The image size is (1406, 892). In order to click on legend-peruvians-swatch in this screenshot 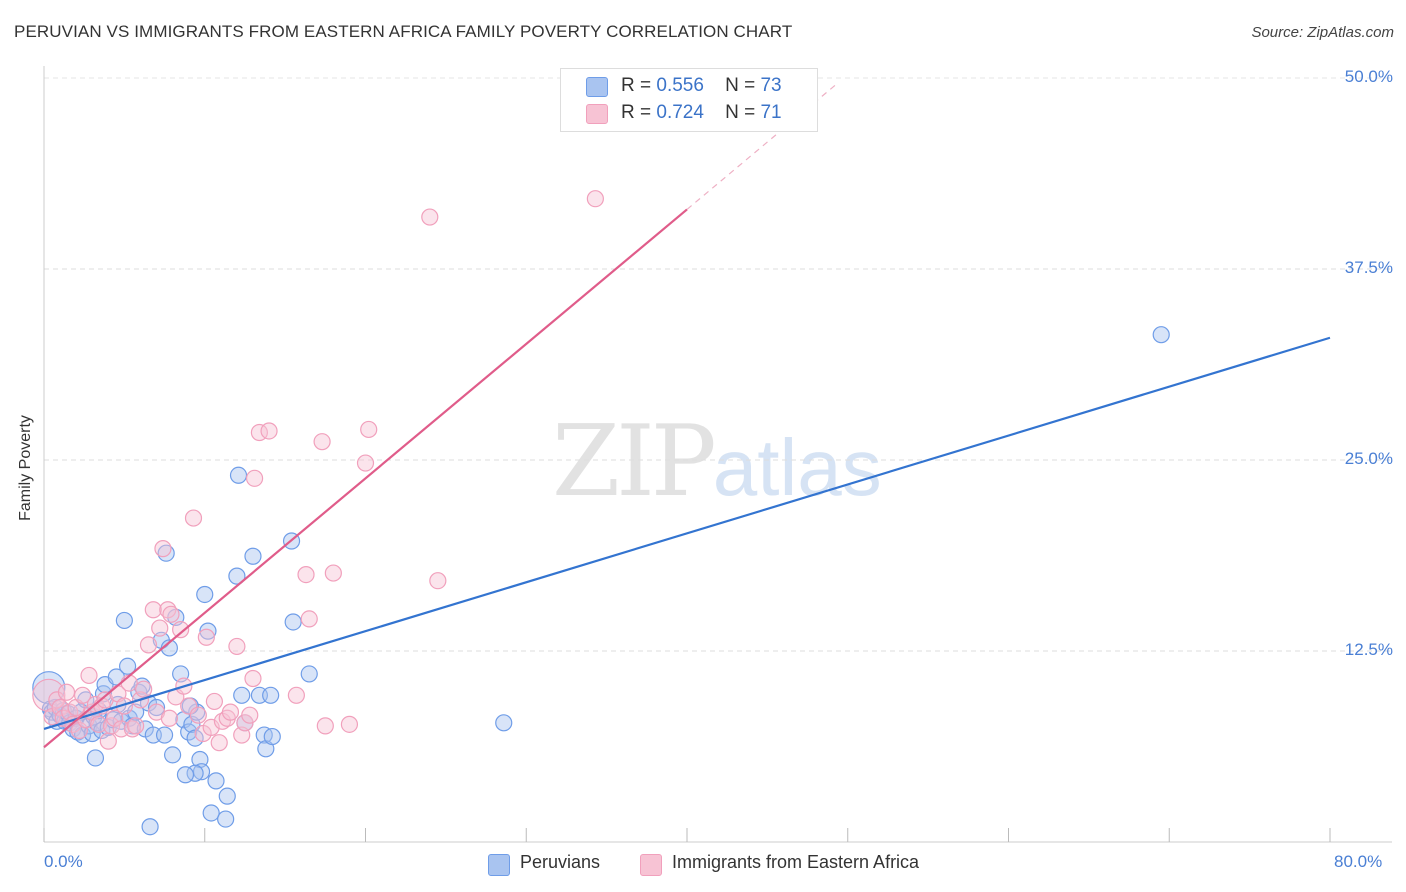, I will do `click(499, 865)`.